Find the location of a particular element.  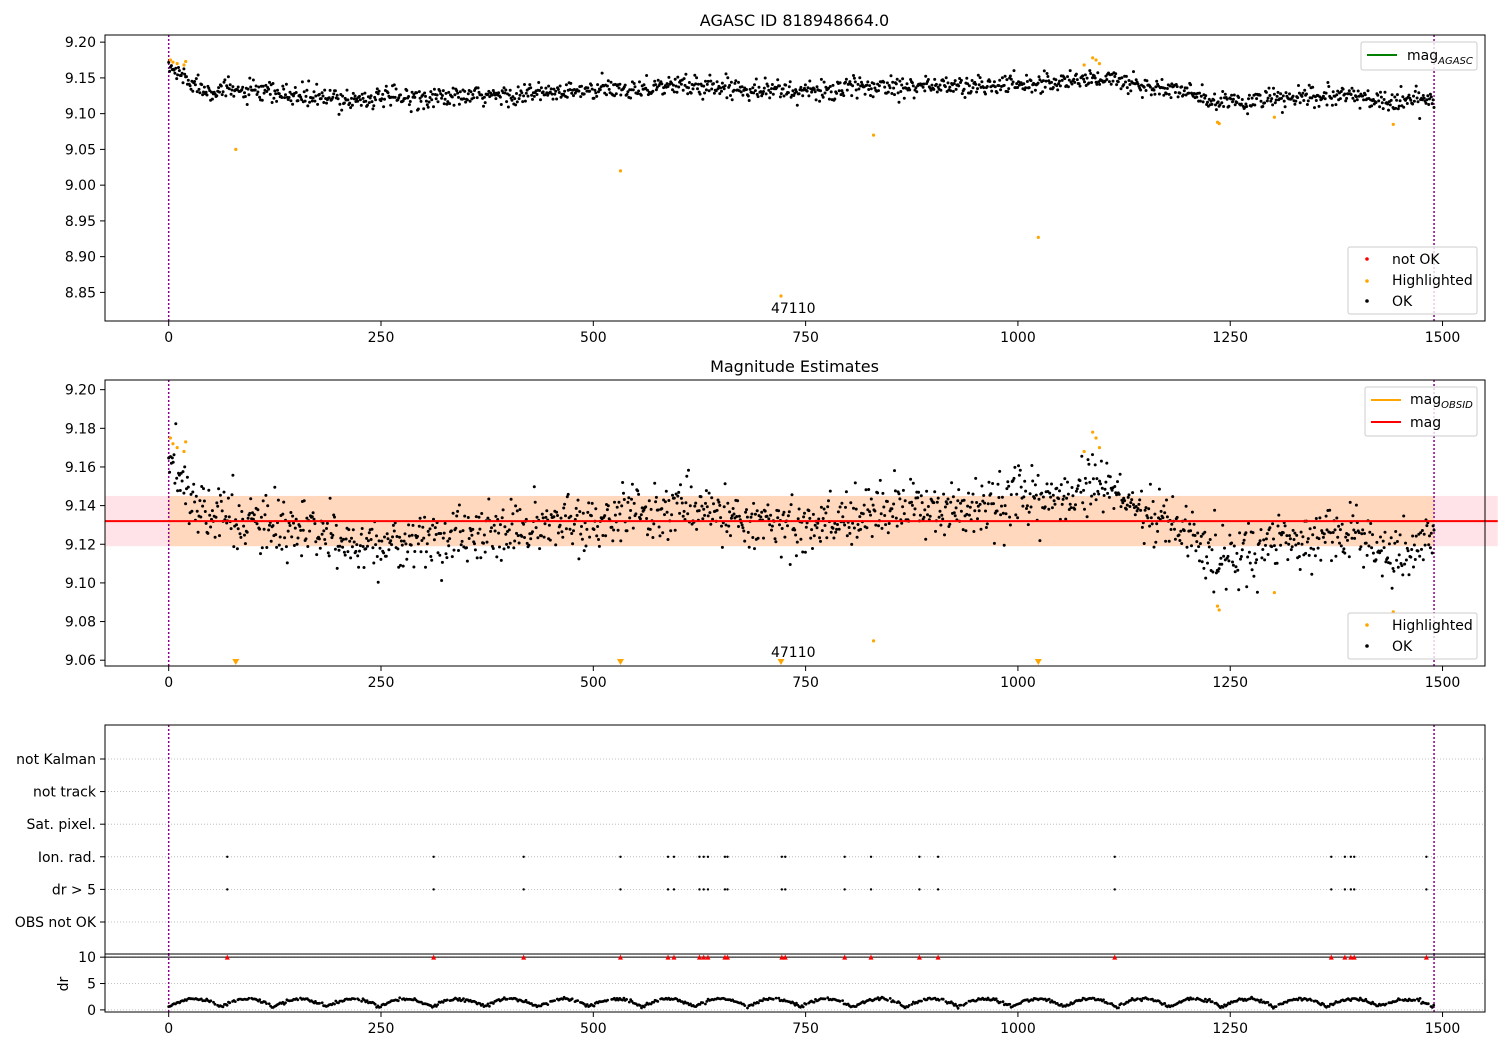

y-tick-label: 9.05 is located at coordinates (80, 150).